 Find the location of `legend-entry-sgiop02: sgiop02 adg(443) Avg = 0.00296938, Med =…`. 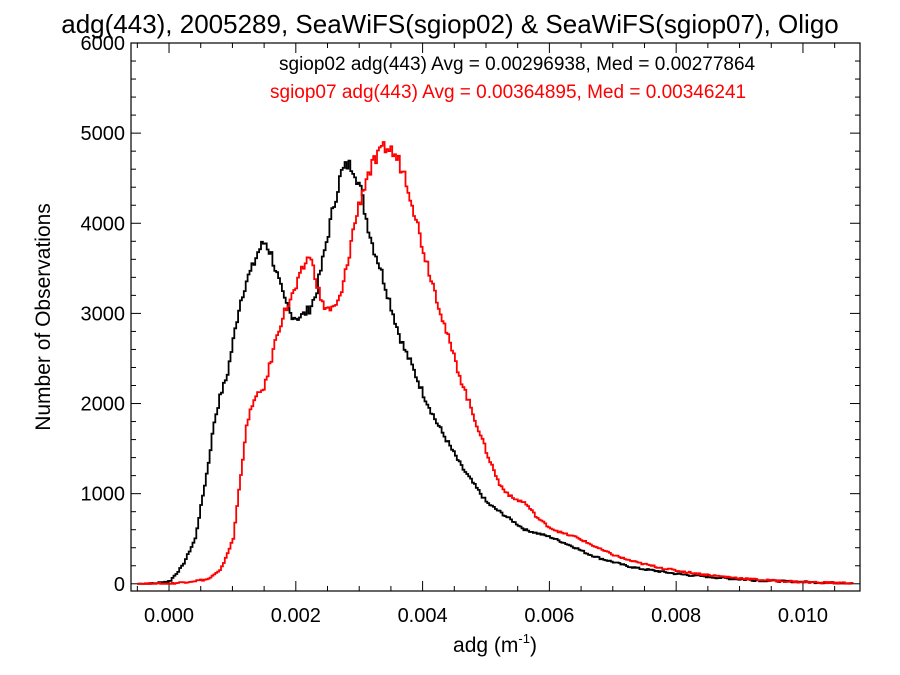

legend-entry-sgiop02: sgiop02 adg(443) Avg = 0.00296938, Med =… is located at coordinates (517, 64).